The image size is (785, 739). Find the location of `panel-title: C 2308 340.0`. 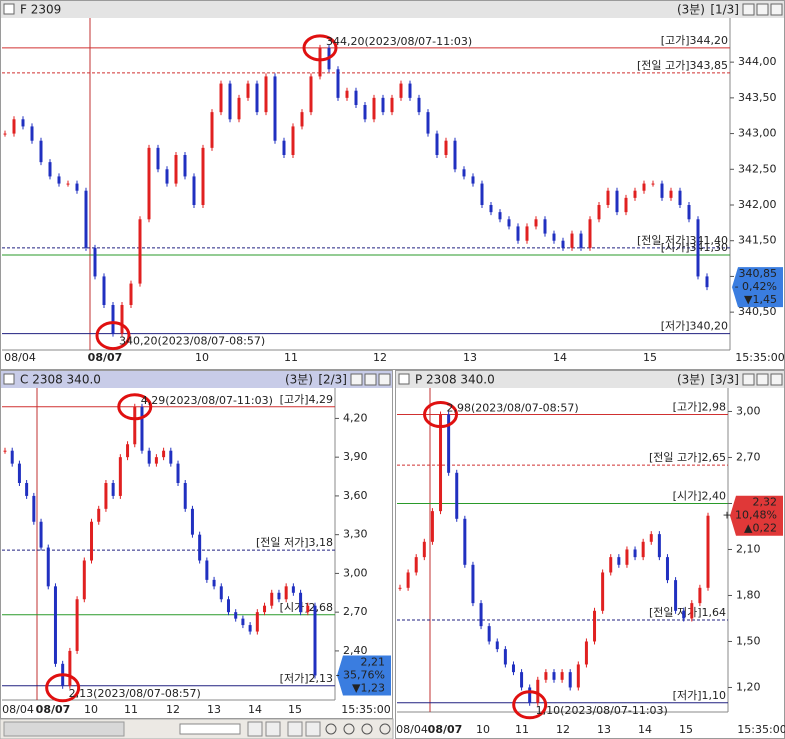

panel-title: C 2308 340.0 is located at coordinates (60, 380).